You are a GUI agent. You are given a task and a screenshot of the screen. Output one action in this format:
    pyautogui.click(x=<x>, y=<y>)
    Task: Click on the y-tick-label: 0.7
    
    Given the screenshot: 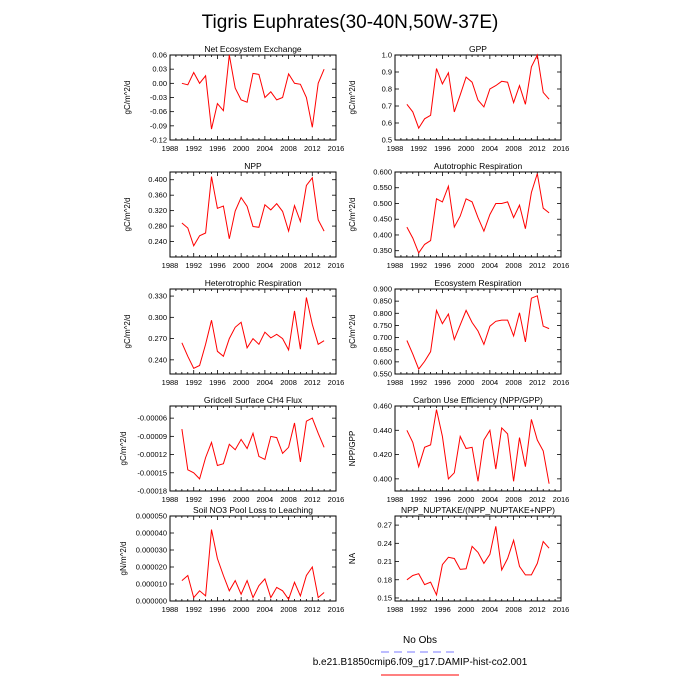 What is the action you would take?
    pyautogui.click(x=387, y=106)
    